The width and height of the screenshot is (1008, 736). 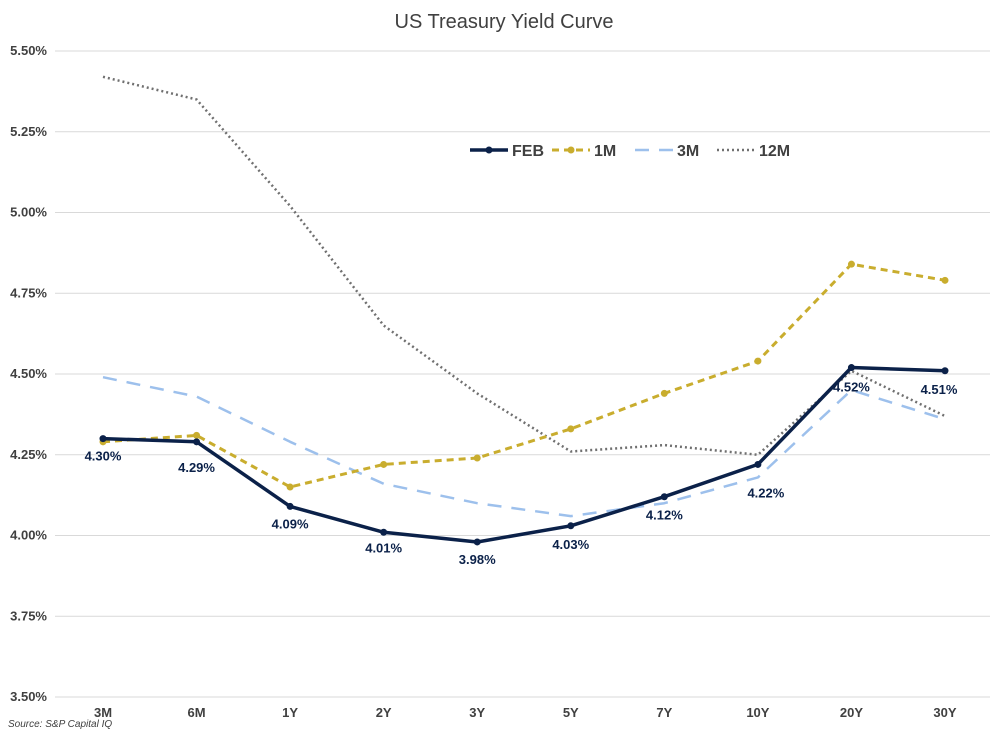 What do you see at coordinates (197, 712) in the screenshot?
I see `x-tick-label: 6M` at bounding box center [197, 712].